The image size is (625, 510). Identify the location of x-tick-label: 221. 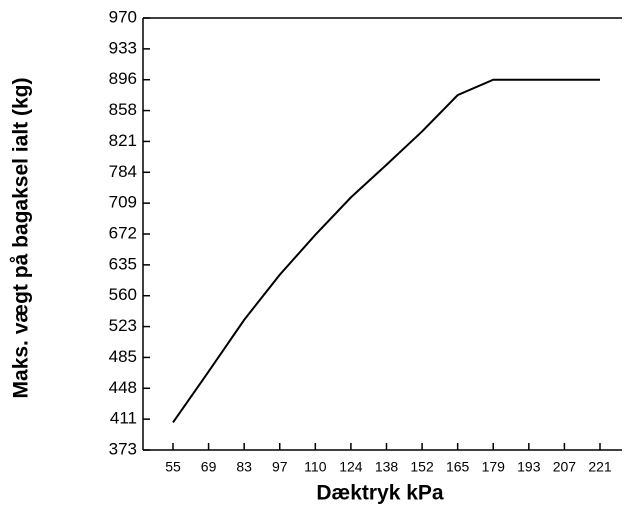
(600, 467).